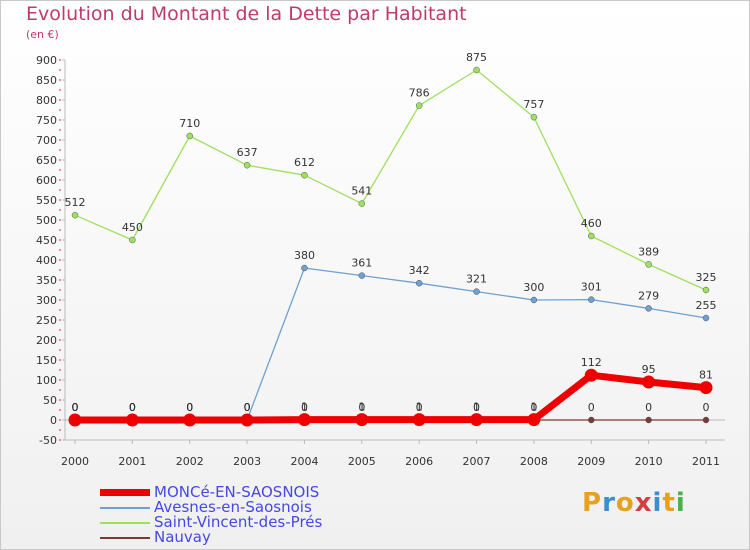 Image resolution: width=750 pixels, height=550 pixels. I want to click on data-label: 380, so click(304, 255).